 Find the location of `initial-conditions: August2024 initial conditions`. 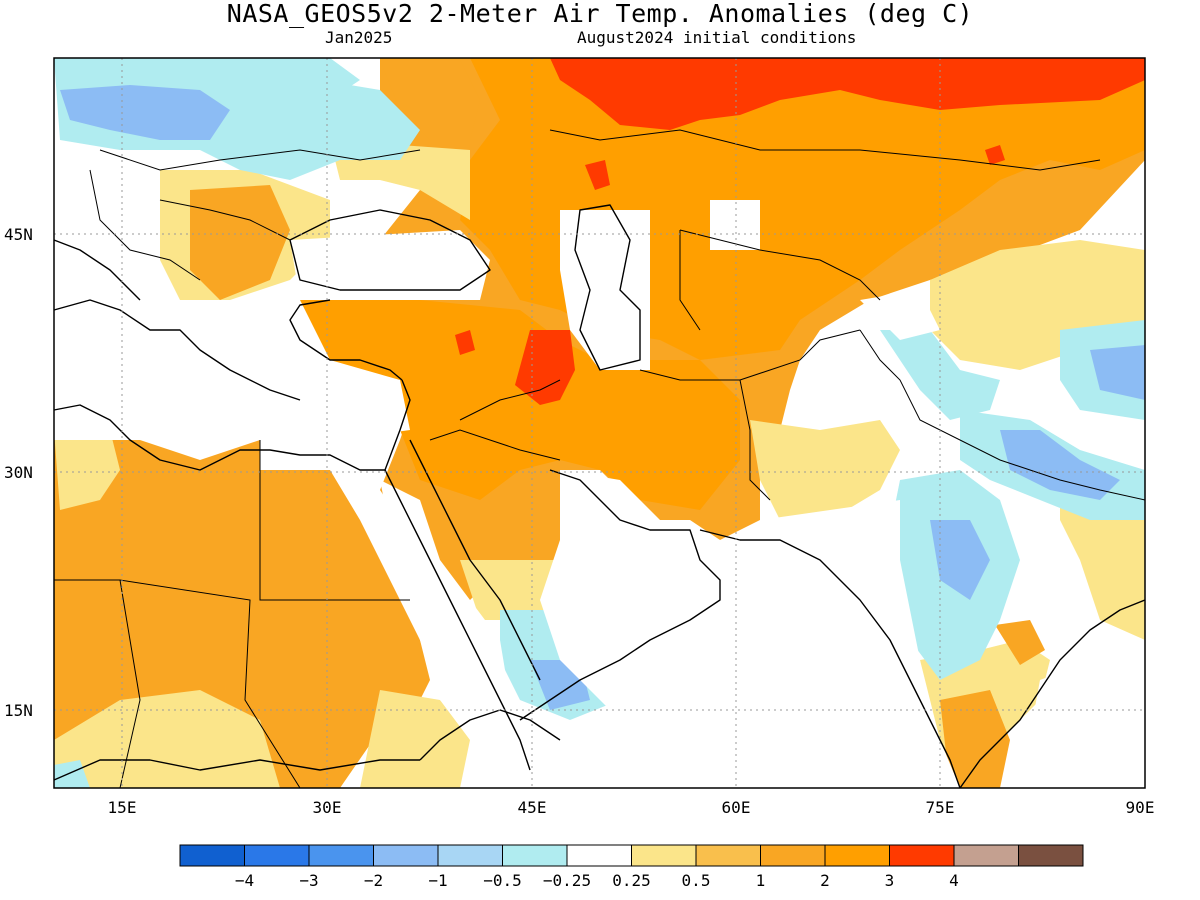

initial-conditions: August2024 initial conditions is located at coordinates (717, 37).